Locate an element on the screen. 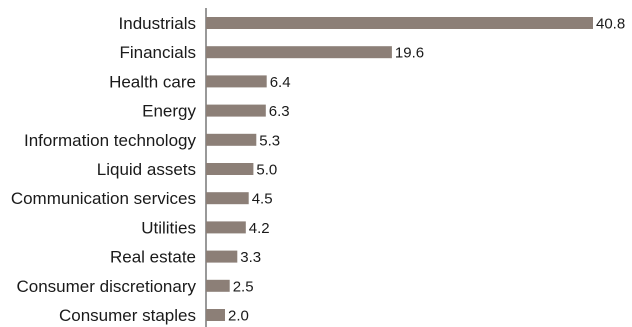  value-label: 5.3 is located at coordinates (269, 140).